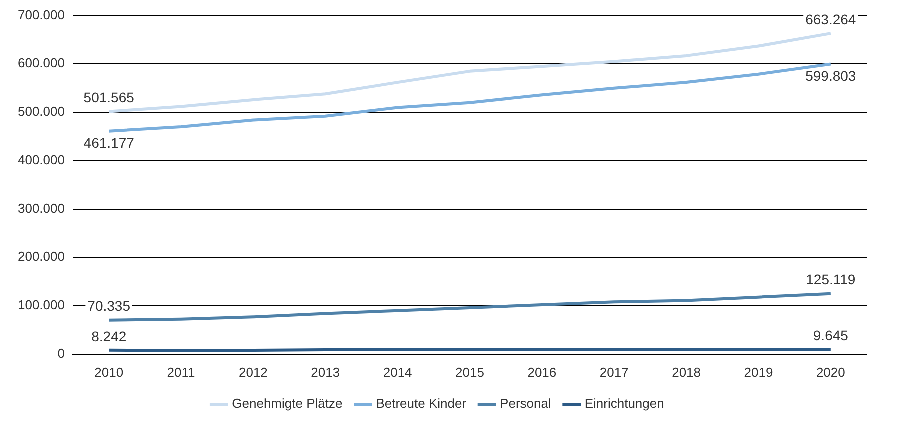 The height and width of the screenshot is (425, 897). Describe the element at coordinates (397, 372) in the screenshot. I see `x-tick-label: 2014` at that location.